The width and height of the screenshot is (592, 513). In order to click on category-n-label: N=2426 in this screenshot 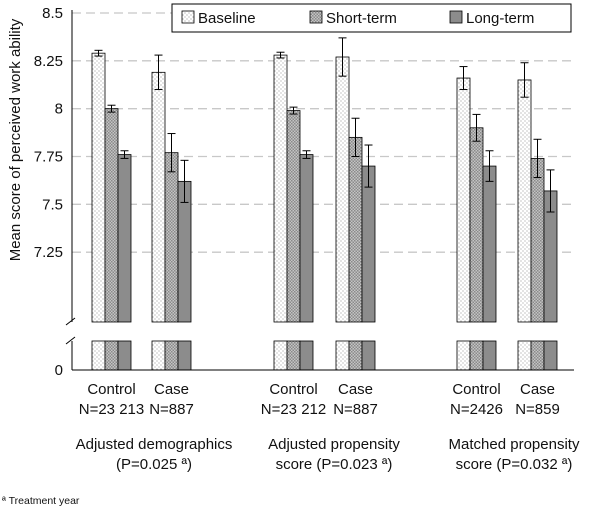, I will do `click(476, 409)`.